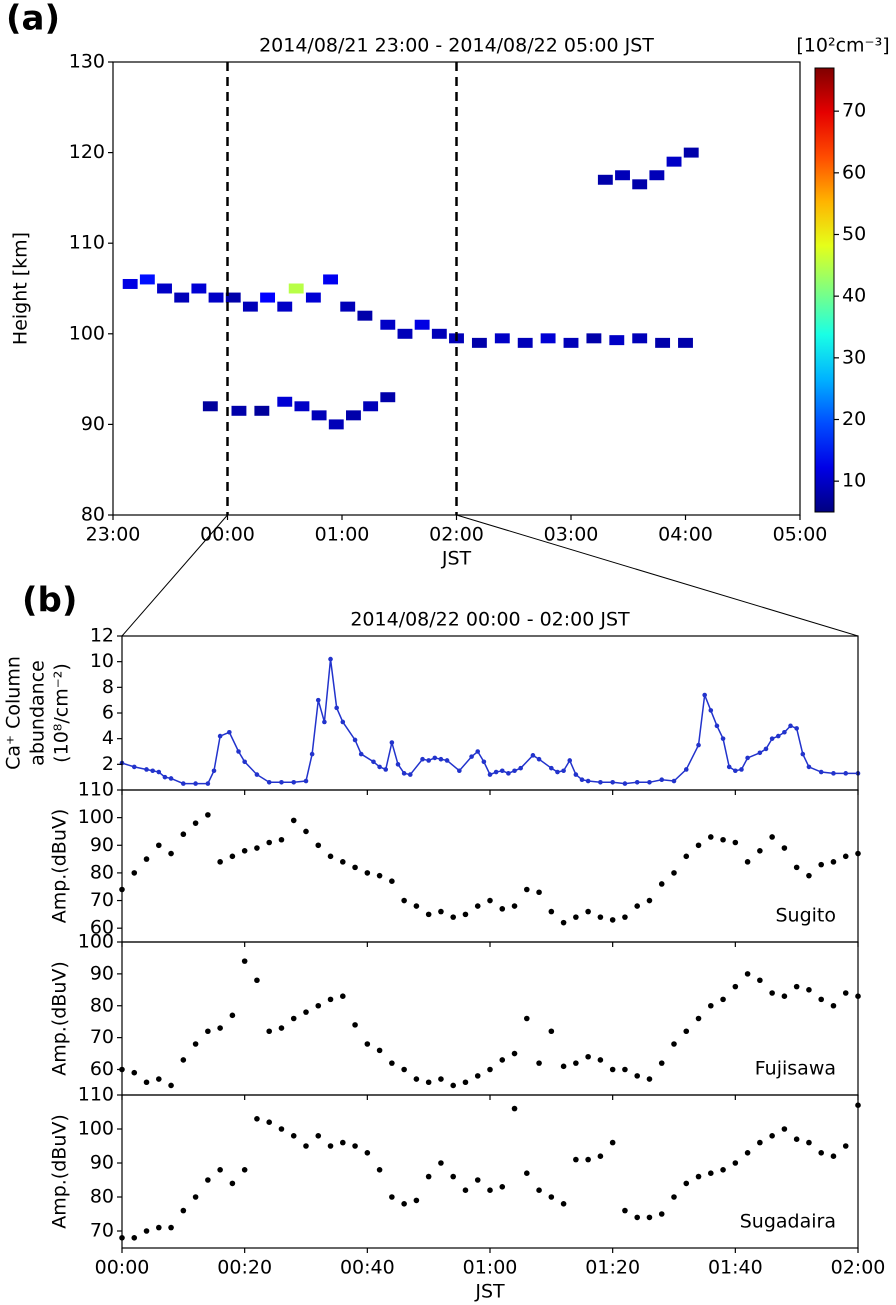  What do you see at coordinates (490, 713) in the screenshot?
I see `axes-frame` at bounding box center [490, 713].